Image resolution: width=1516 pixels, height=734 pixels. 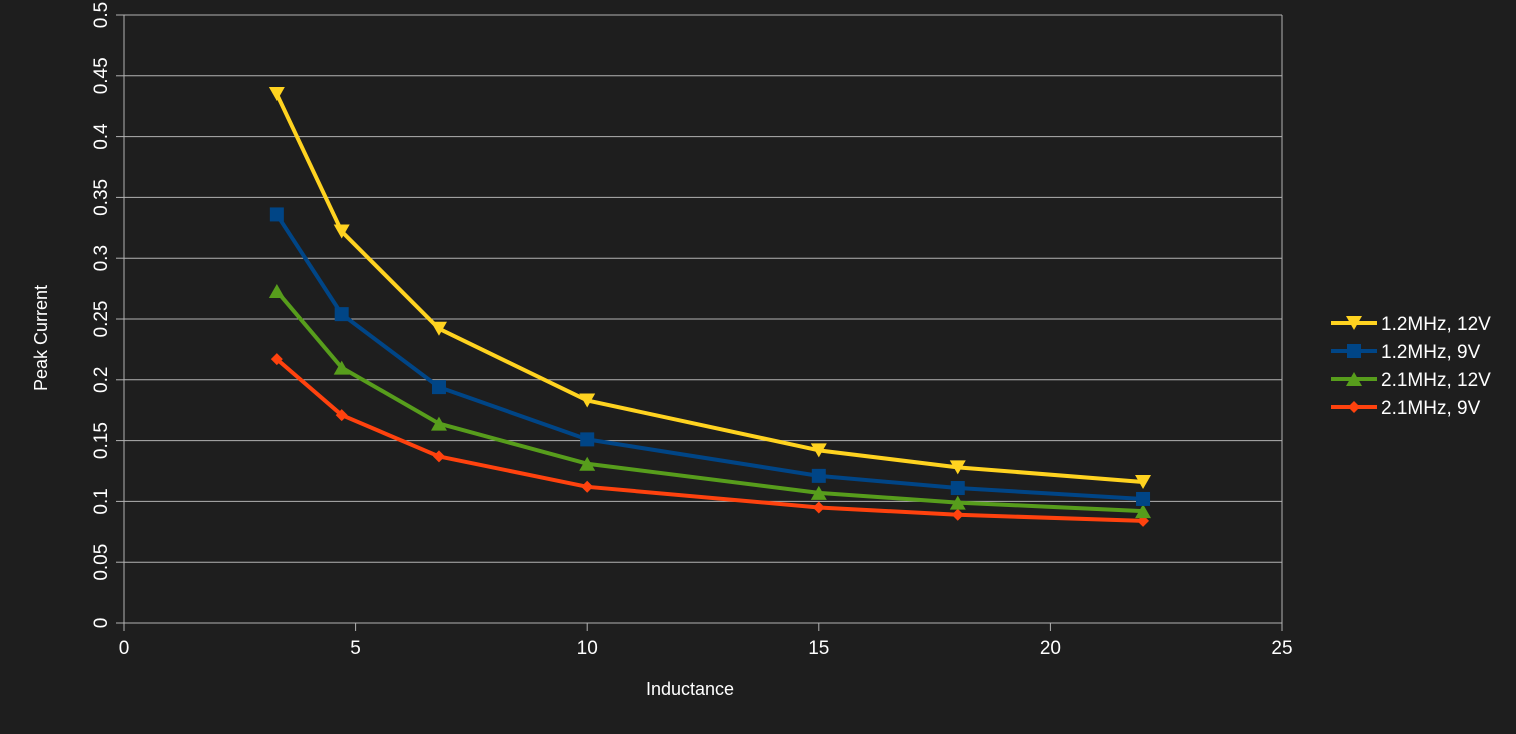 I want to click on x-tick-label: 0, so click(x=124, y=648).